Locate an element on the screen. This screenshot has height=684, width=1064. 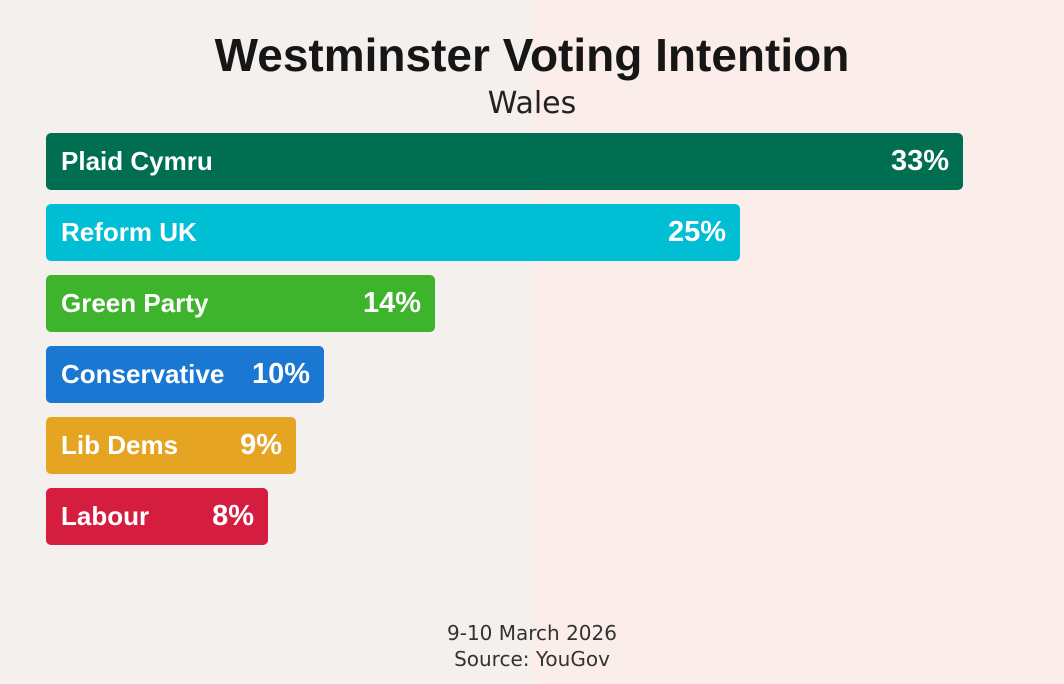
bar-value-label: 25% is located at coordinates (696, 232).